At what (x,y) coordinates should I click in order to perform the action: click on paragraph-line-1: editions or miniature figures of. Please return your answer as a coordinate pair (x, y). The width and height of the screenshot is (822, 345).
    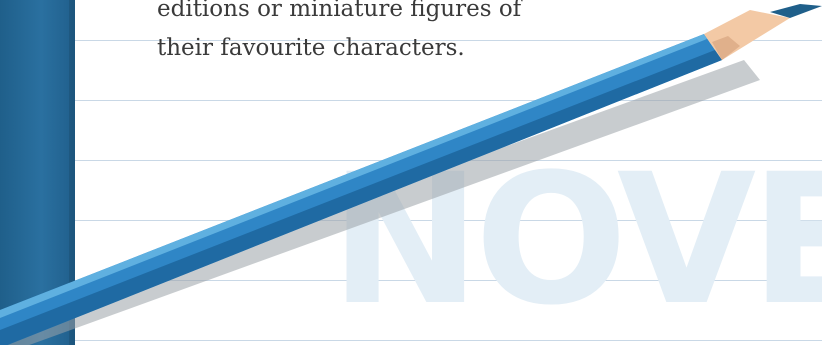
    Looking at the image, I should click on (339, 11).